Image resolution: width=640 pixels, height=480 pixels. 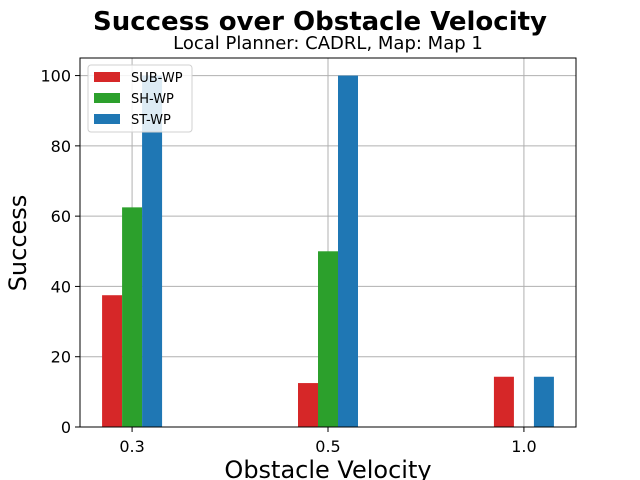 What do you see at coordinates (61, 216) in the screenshot?
I see `y-tick-label: 60` at bounding box center [61, 216].